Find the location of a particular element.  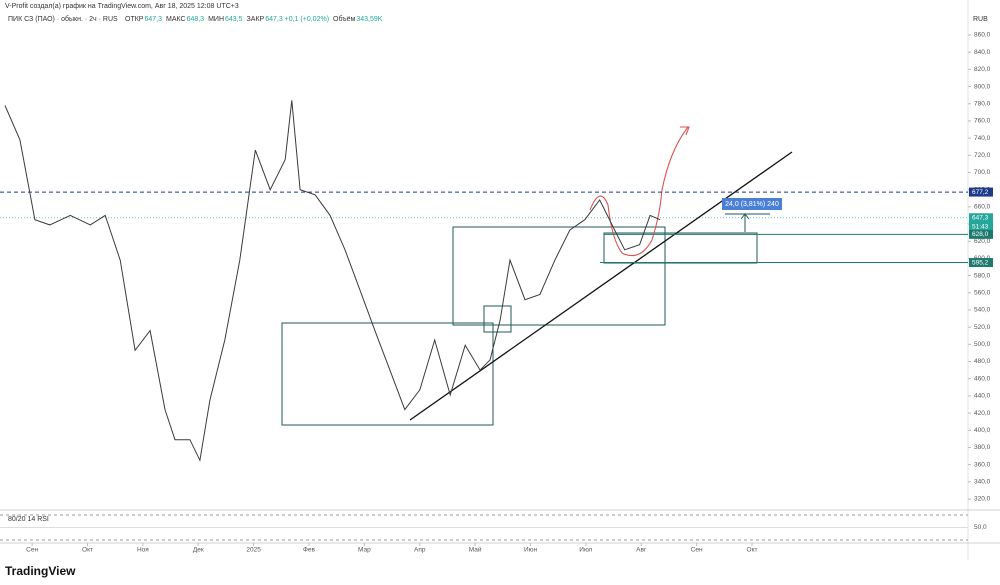

forecast-curve is located at coordinates (639, 191).